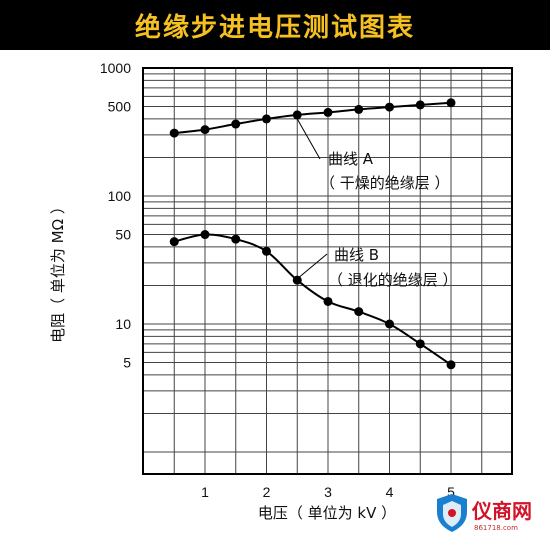 Image resolution: width=550 pixels, height=545 pixels. I want to click on y-tick-label: 100, so click(120, 196).